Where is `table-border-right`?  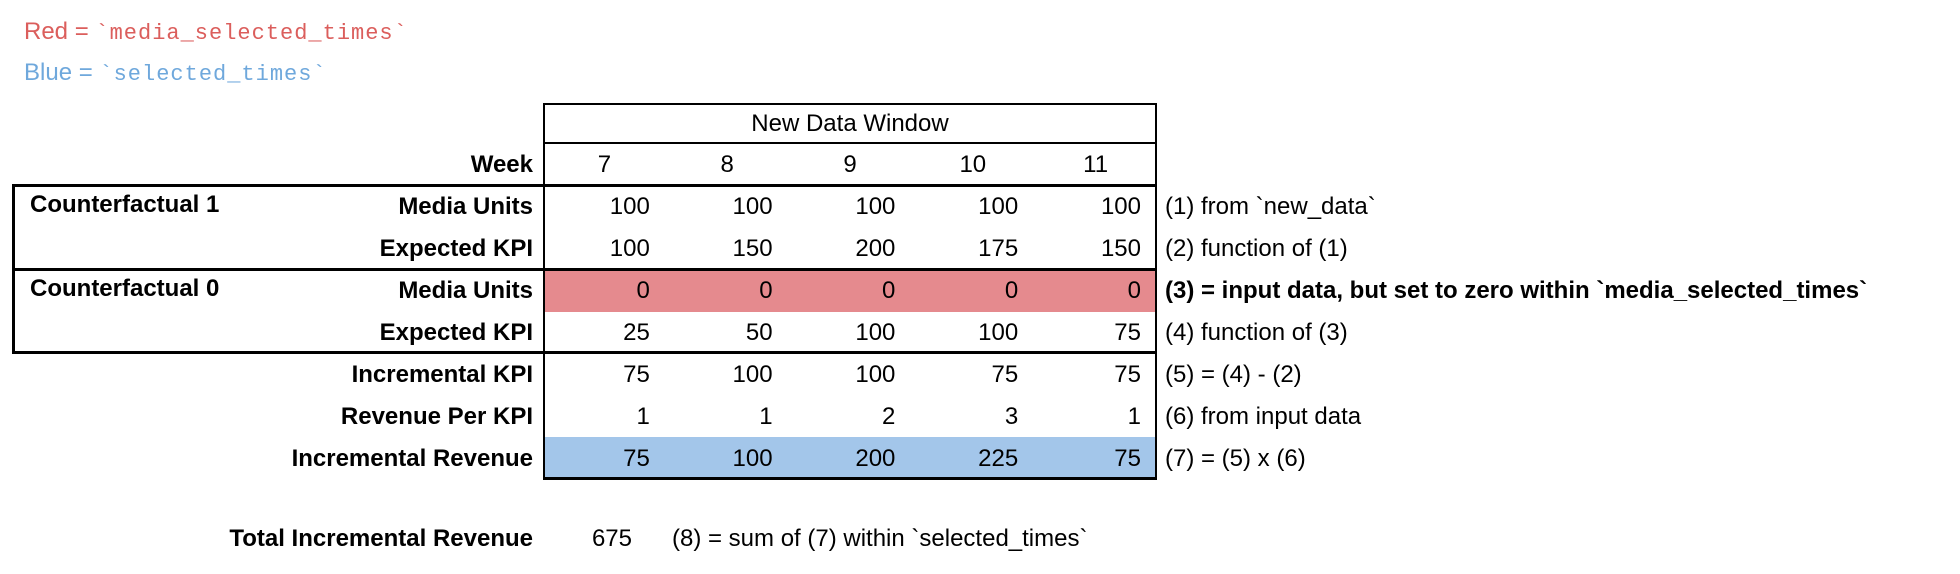 table-border-right is located at coordinates (1156, 312).